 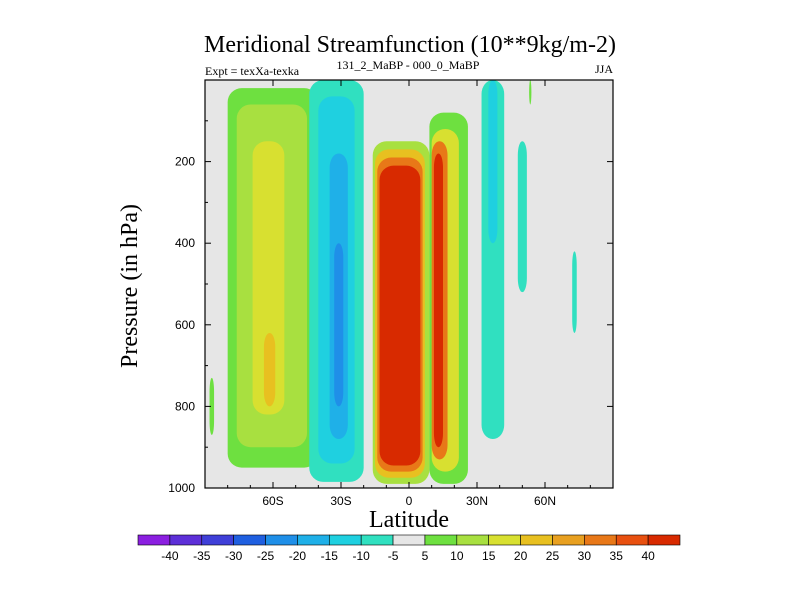 I want to click on y-tick-label: 200, so click(x=185, y=162).